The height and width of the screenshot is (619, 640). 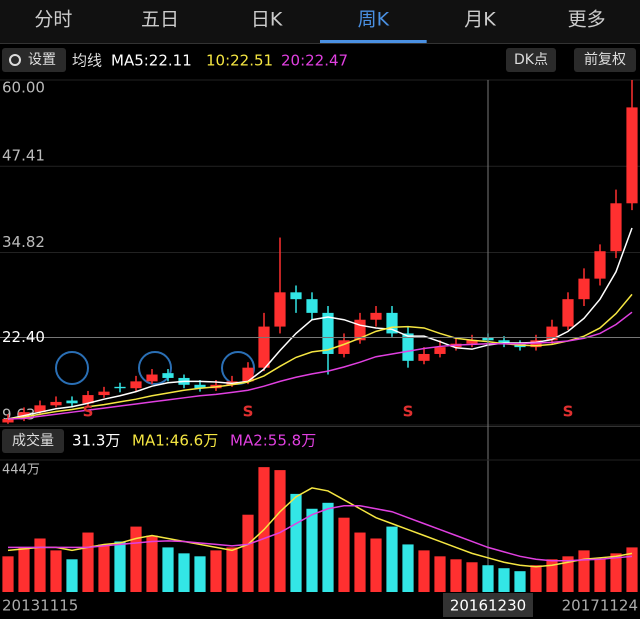 I want to click on crosshair-label: 22.40, so click(x=23, y=337).